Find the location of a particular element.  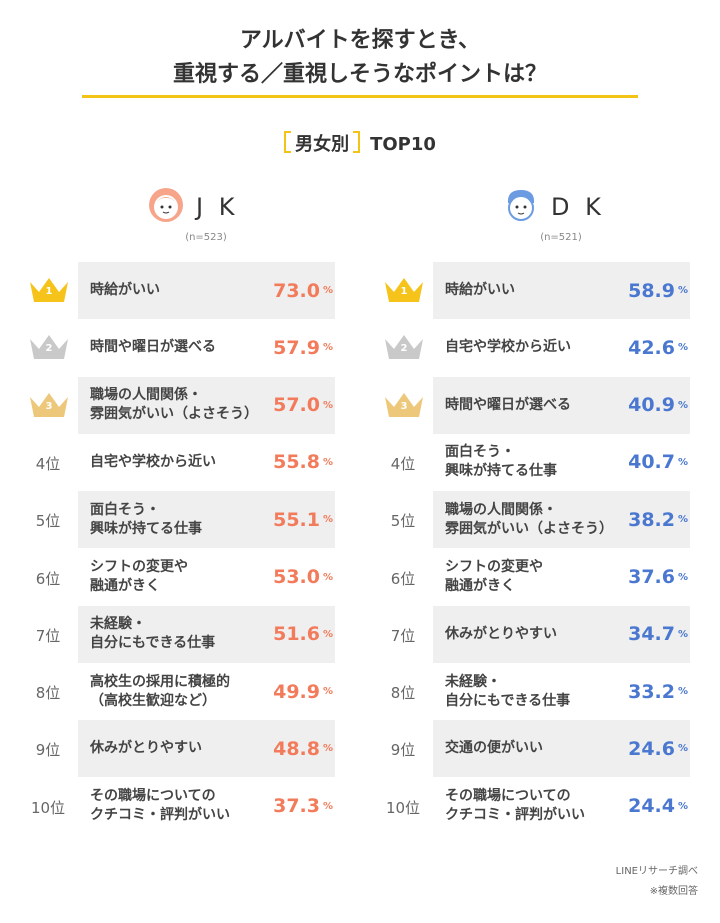

row: 時給がいい 58.9% is located at coordinates (561, 290).